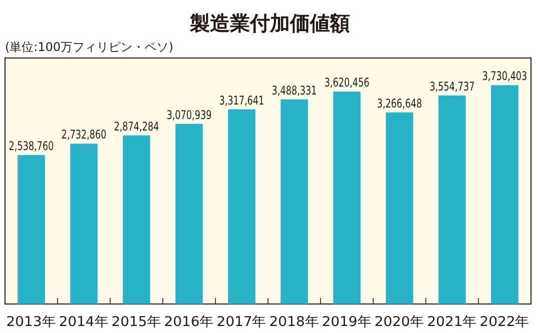 The height and width of the screenshot is (333, 540). What do you see at coordinates (189, 322) in the screenshot?
I see `x-tick-label: 2016年` at bounding box center [189, 322].